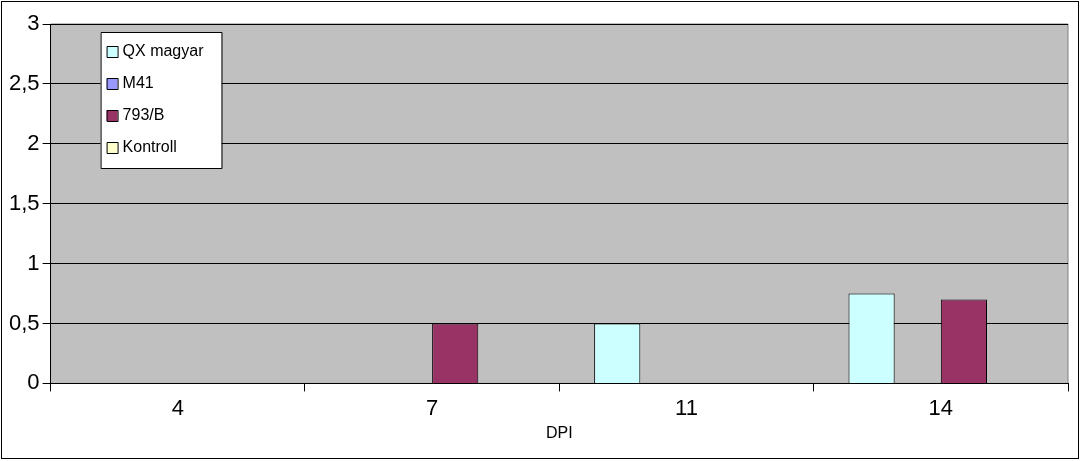  What do you see at coordinates (24, 322) in the screenshot?
I see `y-tick-label: 0,5` at bounding box center [24, 322].